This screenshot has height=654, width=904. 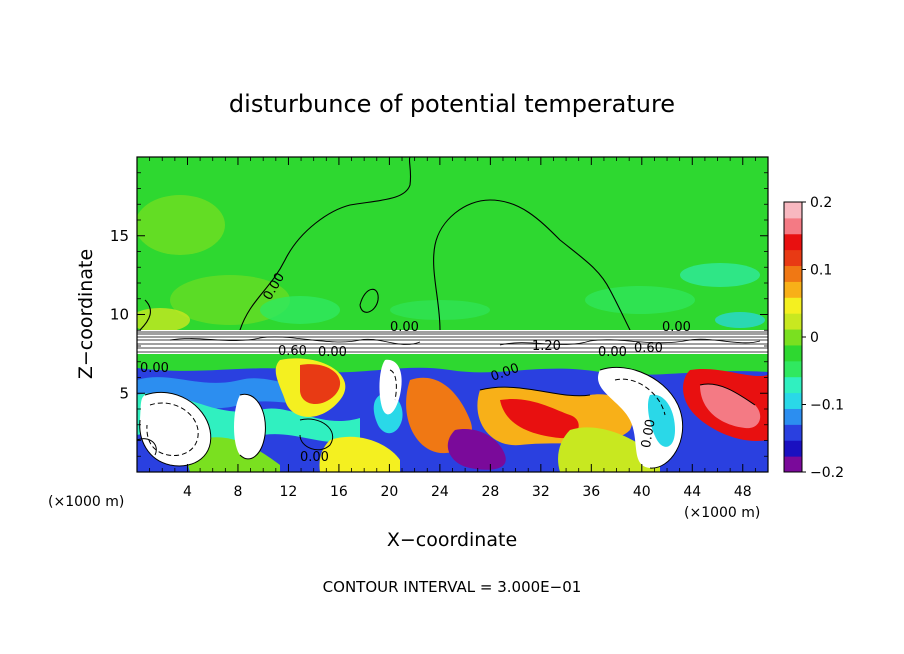 I want to click on upper-contours, so click(x=385, y=244).